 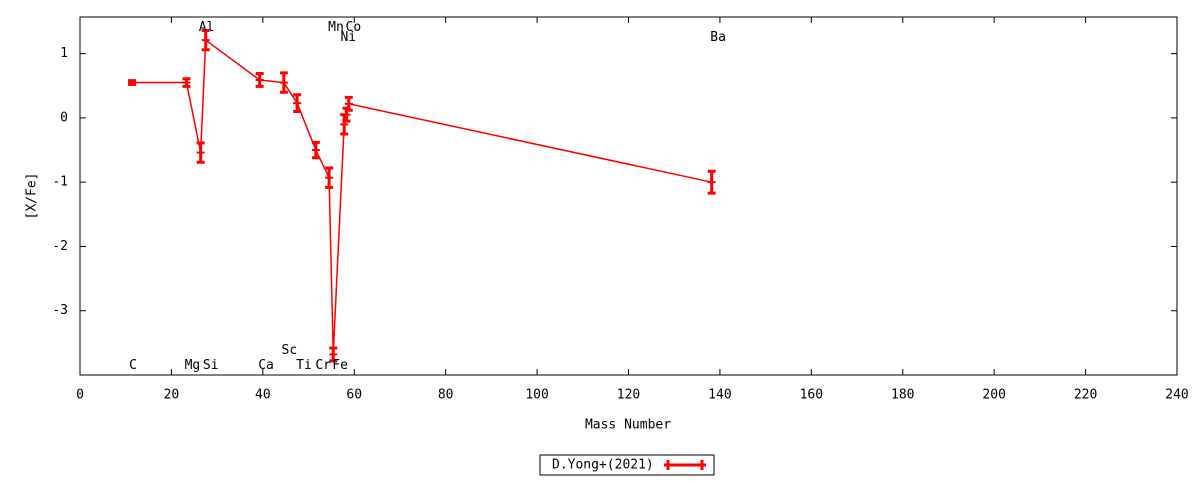 I want to click on x-tick-label: 220, so click(x=1085, y=395).